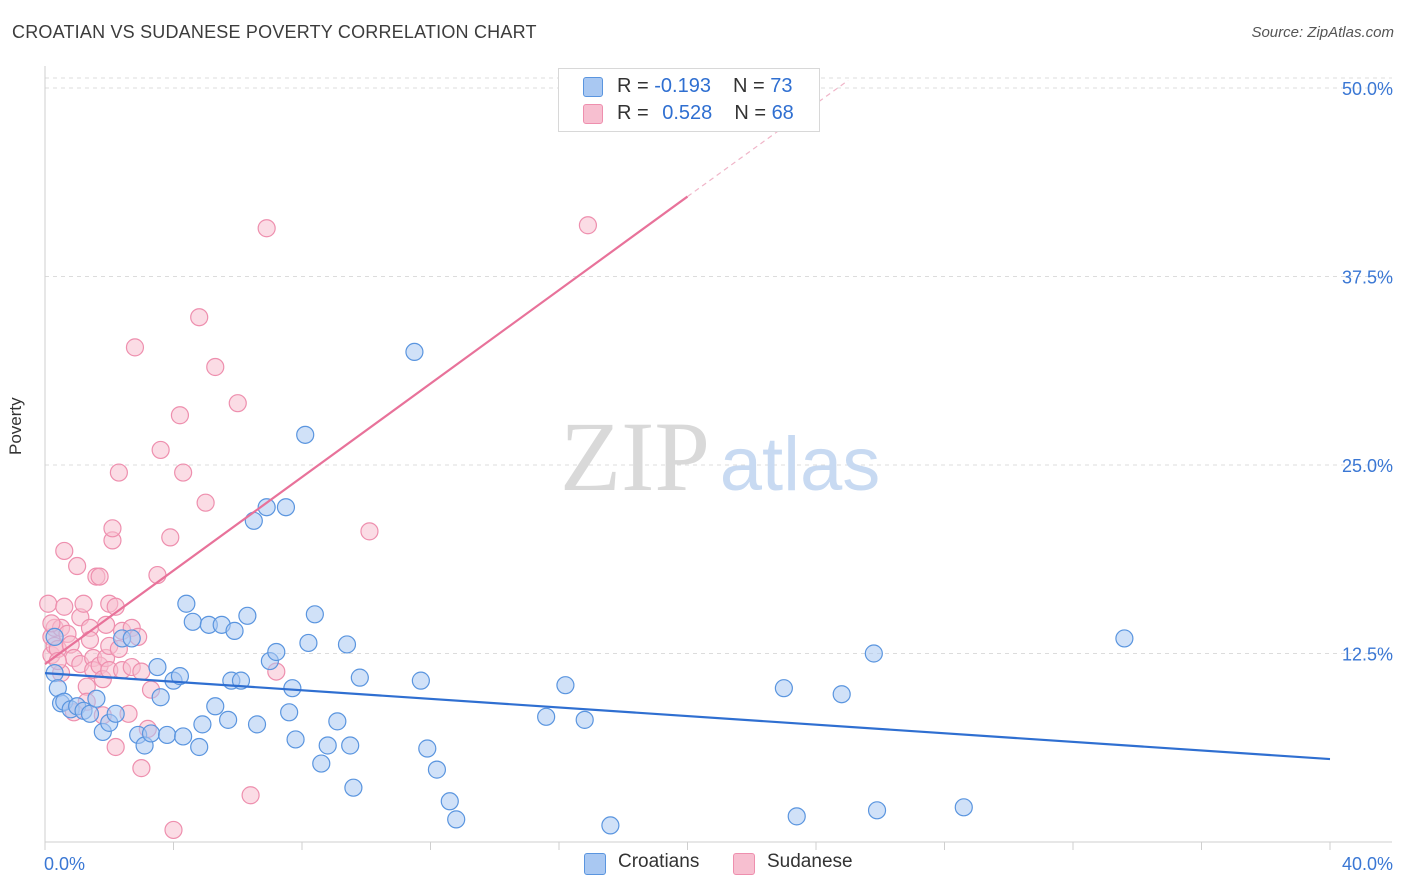 The image size is (1406, 892). What do you see at coordinates (1367, 864) in the screenshot?
I see `x-tick-label-max: 40.0%` at bounding box center [1367, 864].